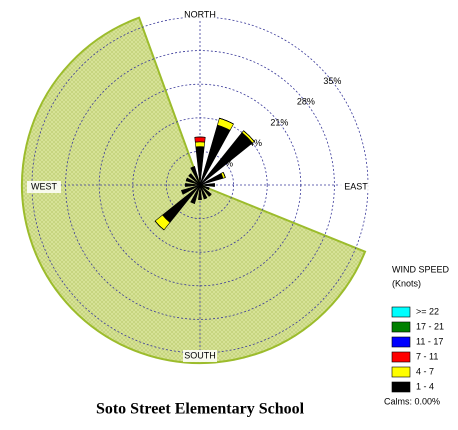 This screenshot has width=458, height=430. What do you see at coordinates (406, 283) in the screenshot?
I see `legend-unit: (Knots)` at bounding box center [406, 283].